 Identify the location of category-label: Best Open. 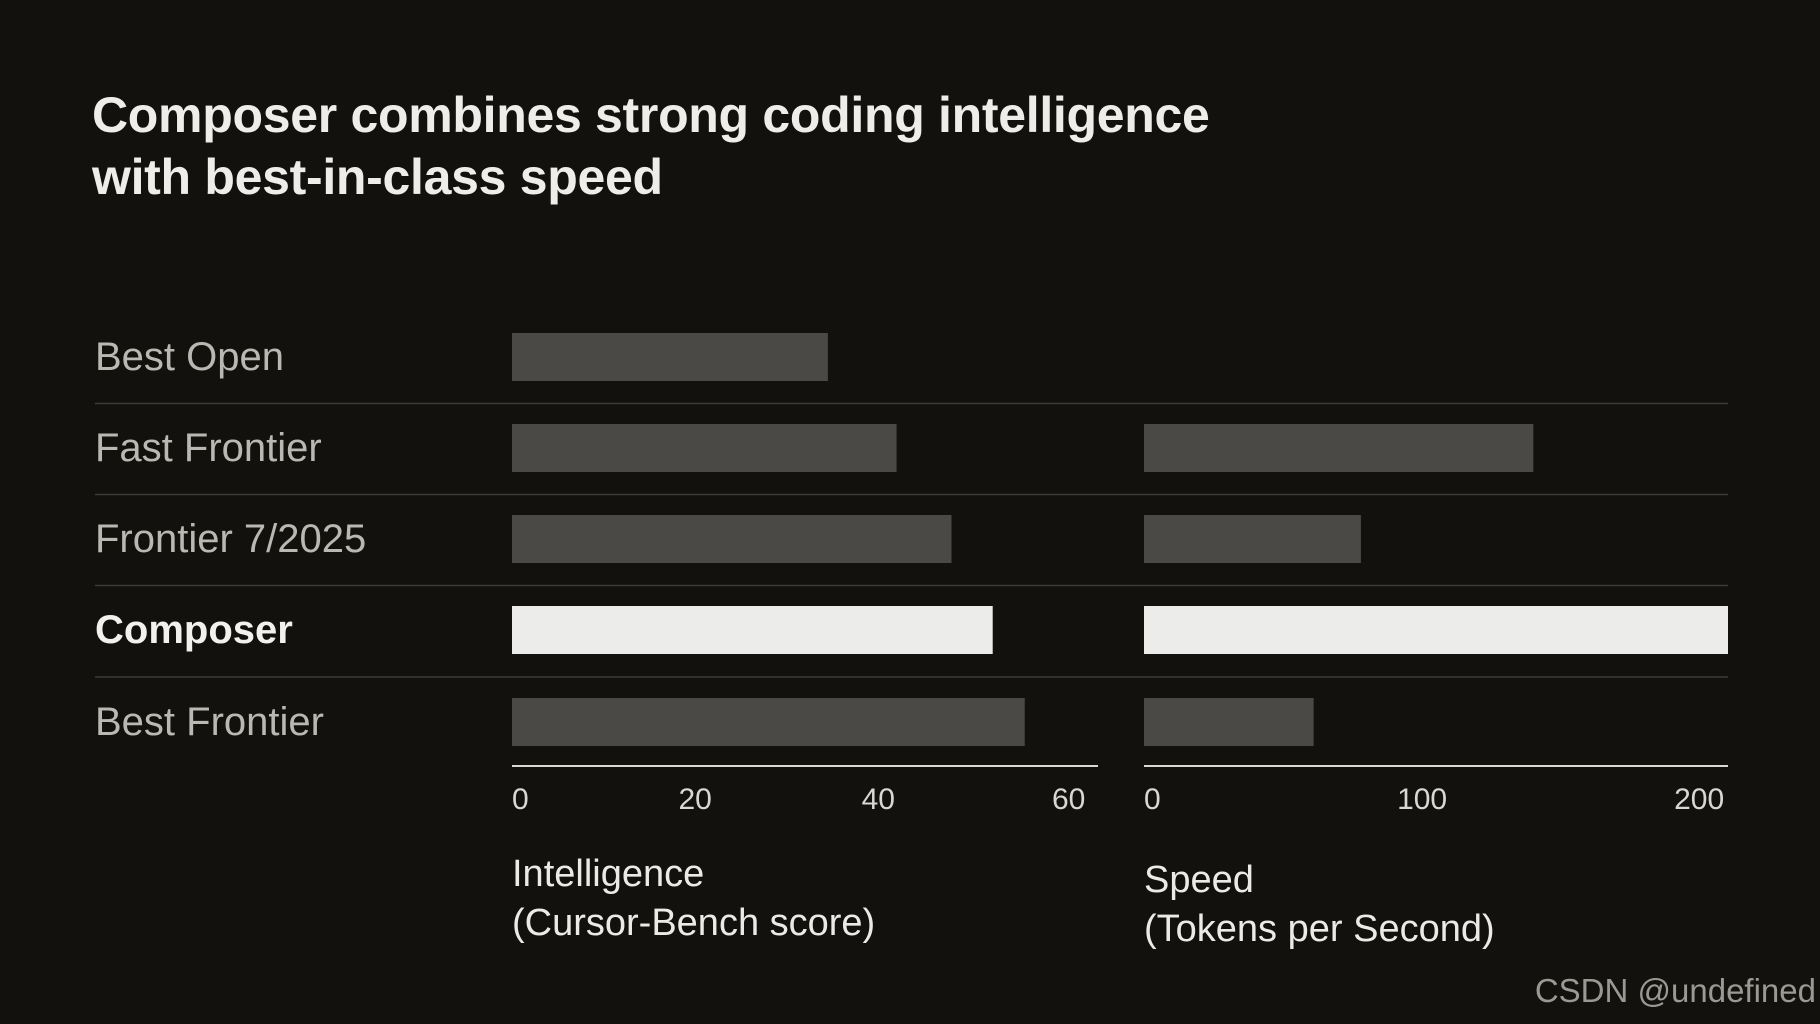
(189, 357).